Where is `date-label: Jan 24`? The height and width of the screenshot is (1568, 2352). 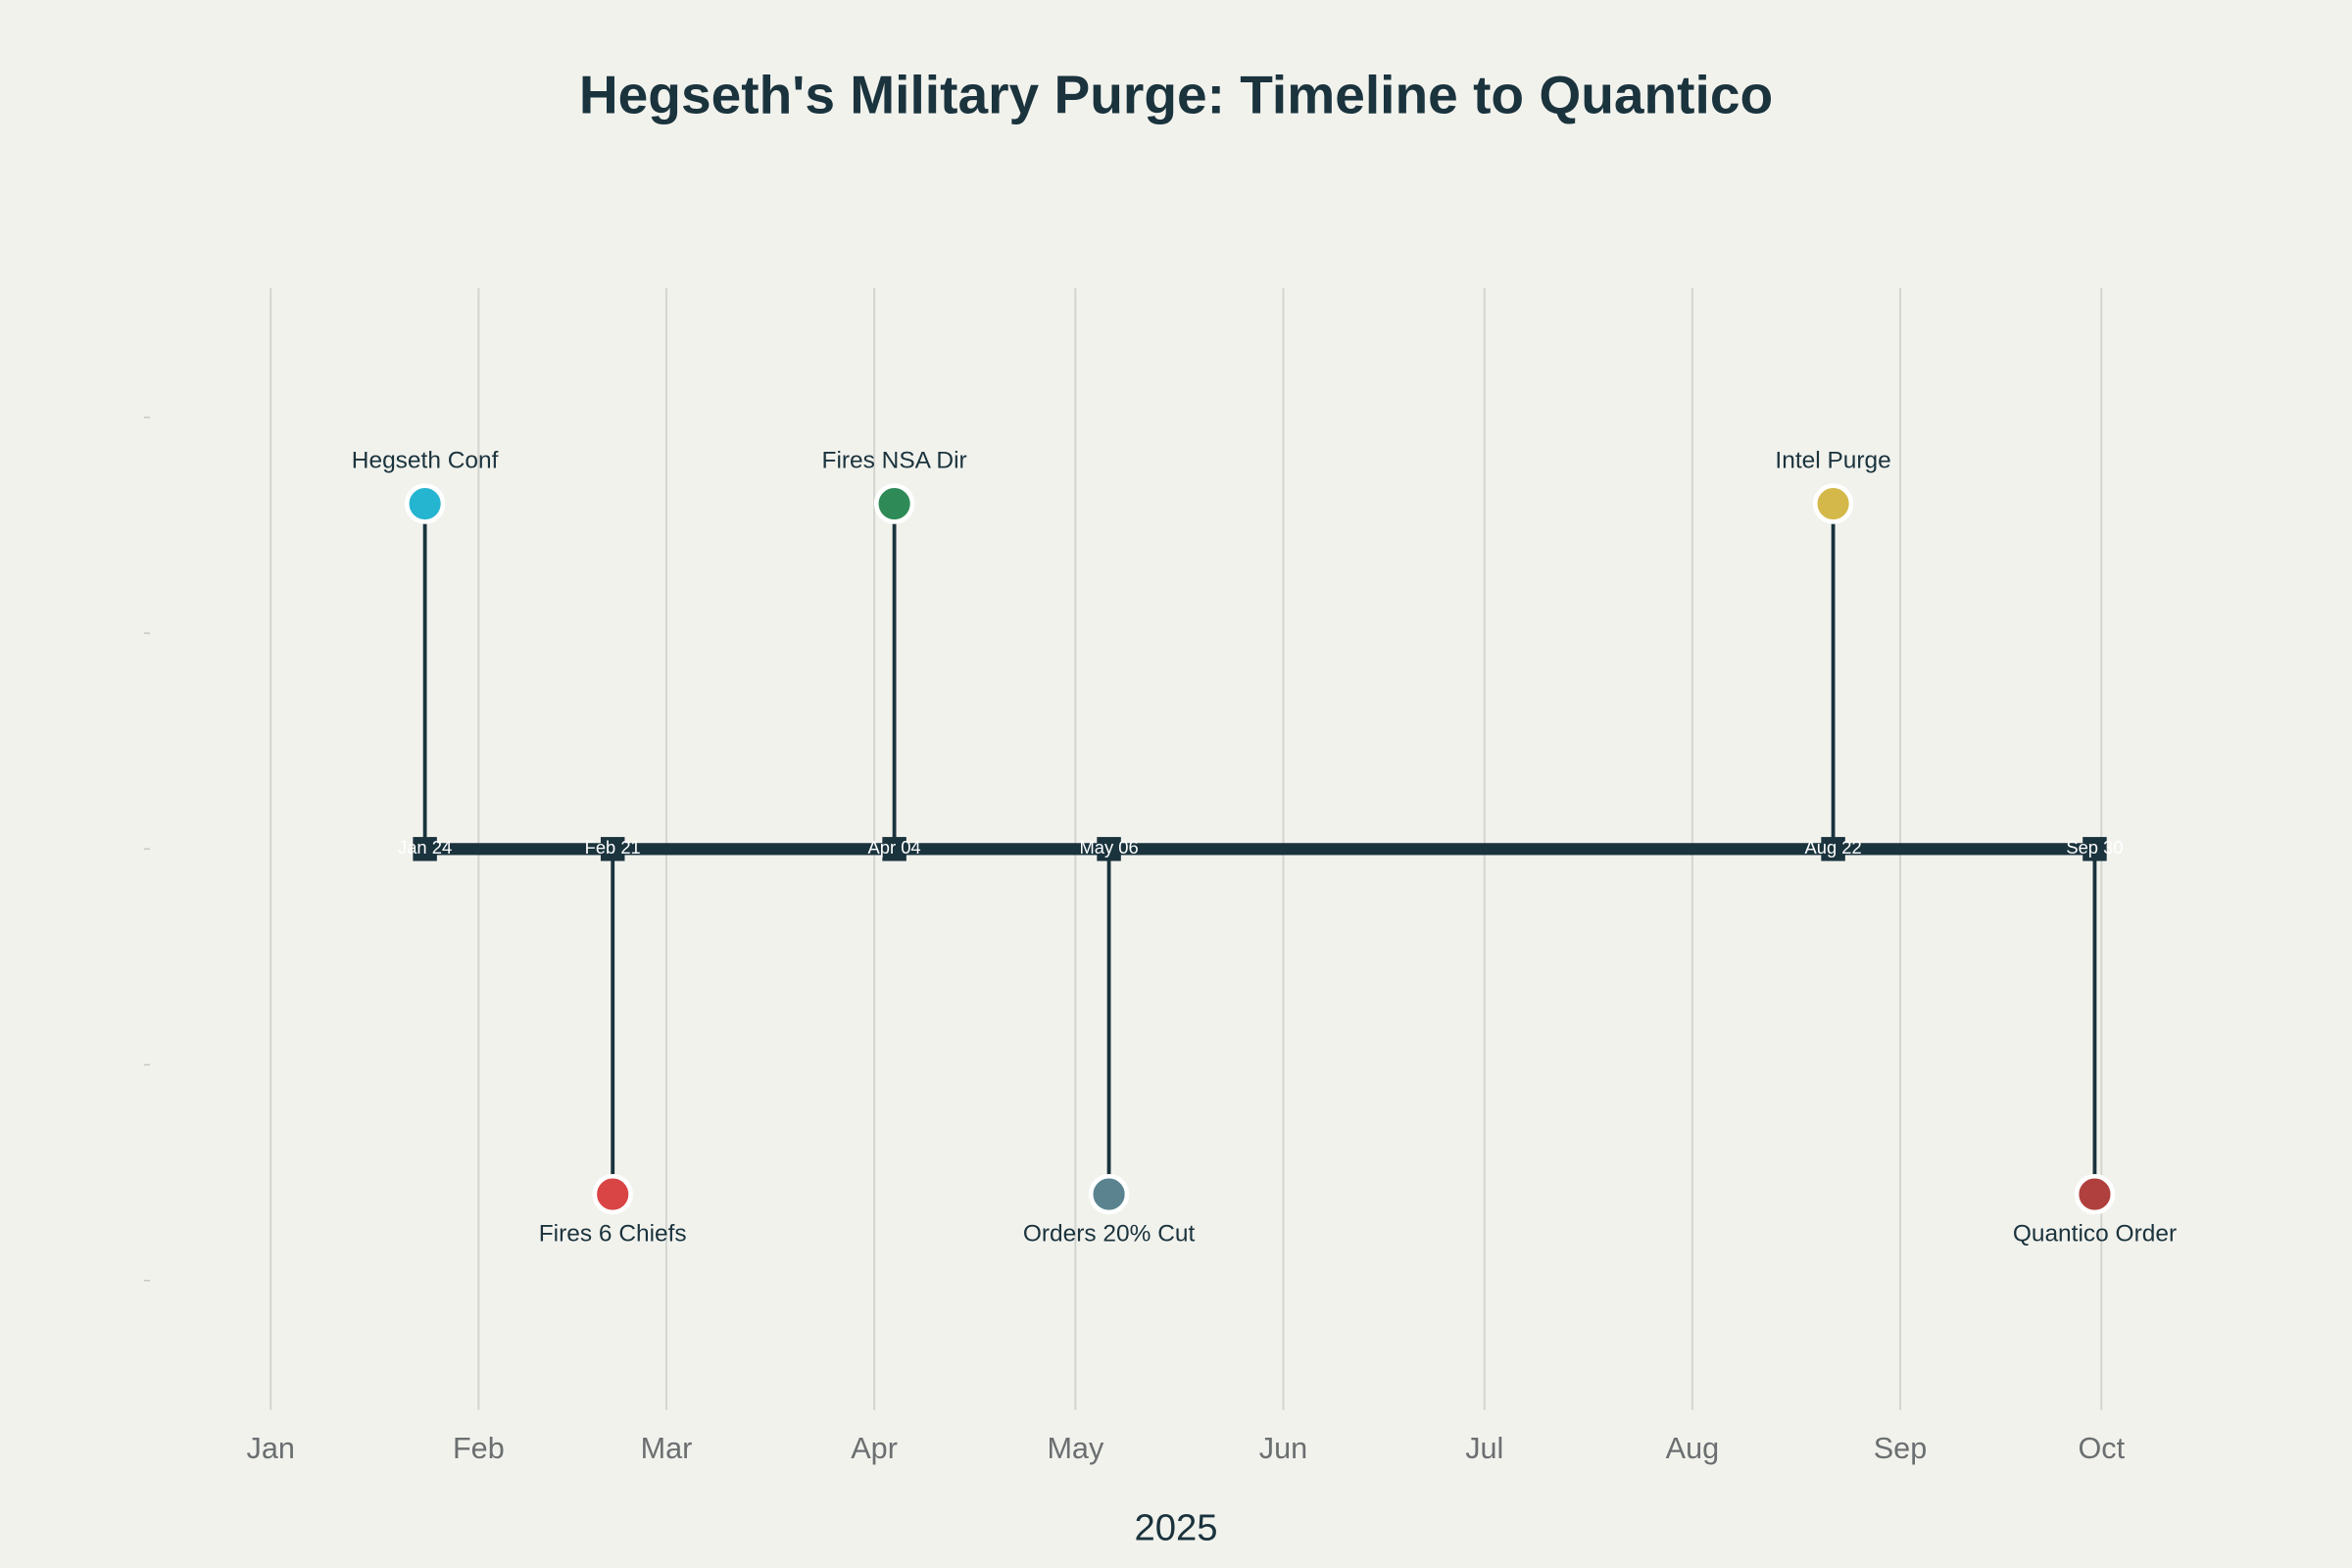 date-label: Jan 24 is located at coordinates (425, 847).